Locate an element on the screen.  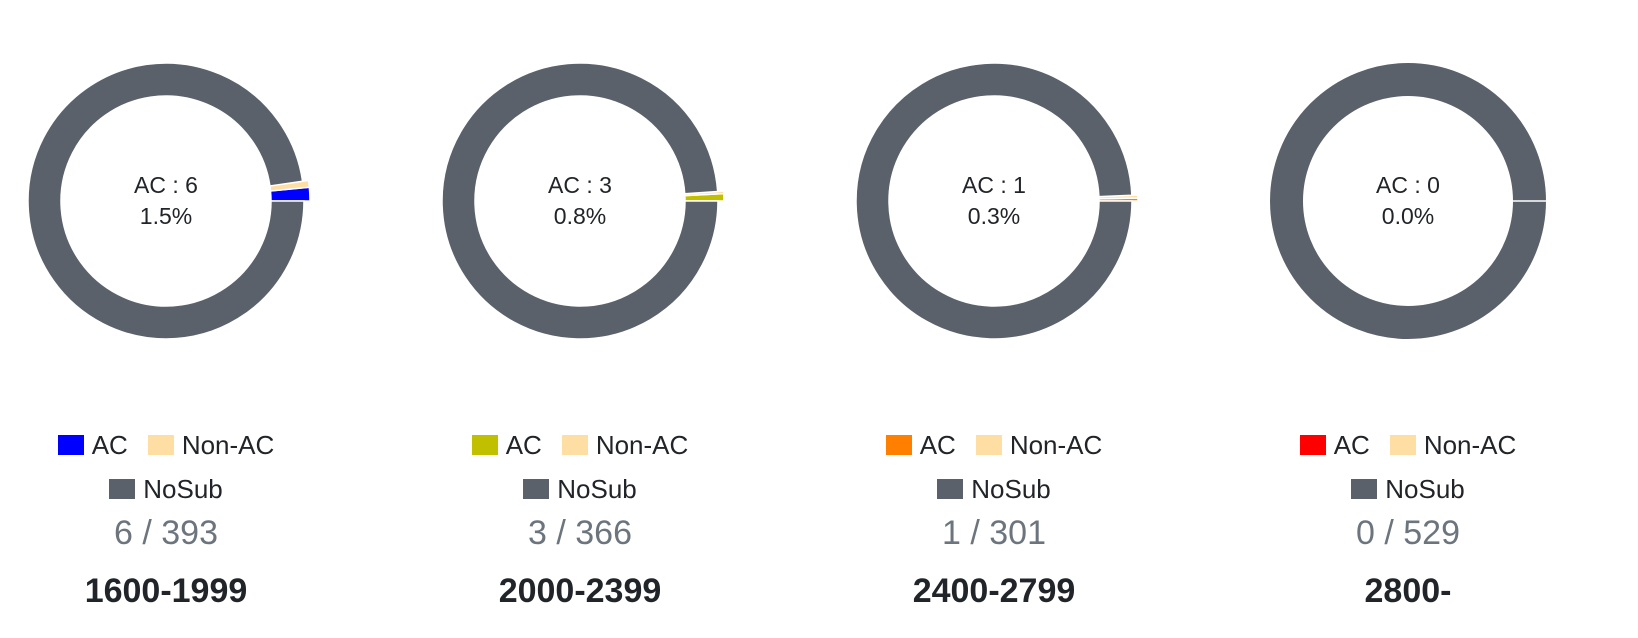
donut-center-label: AC : 0 0.0% is located at coordinates (1408, 201).